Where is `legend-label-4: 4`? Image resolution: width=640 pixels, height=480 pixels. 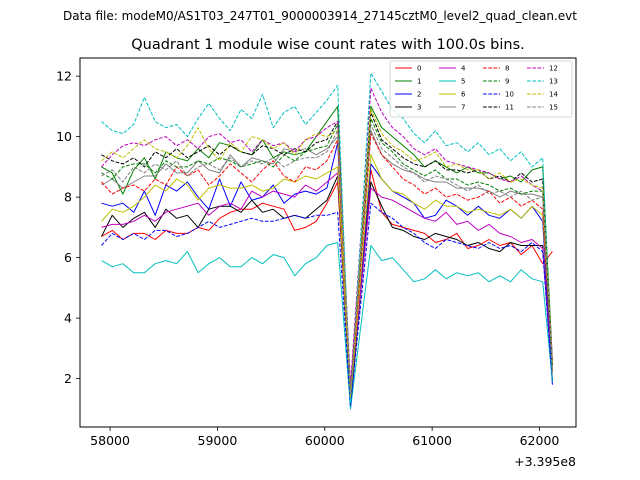
legend-label-4: 4 is located at coordinates (463, 69).